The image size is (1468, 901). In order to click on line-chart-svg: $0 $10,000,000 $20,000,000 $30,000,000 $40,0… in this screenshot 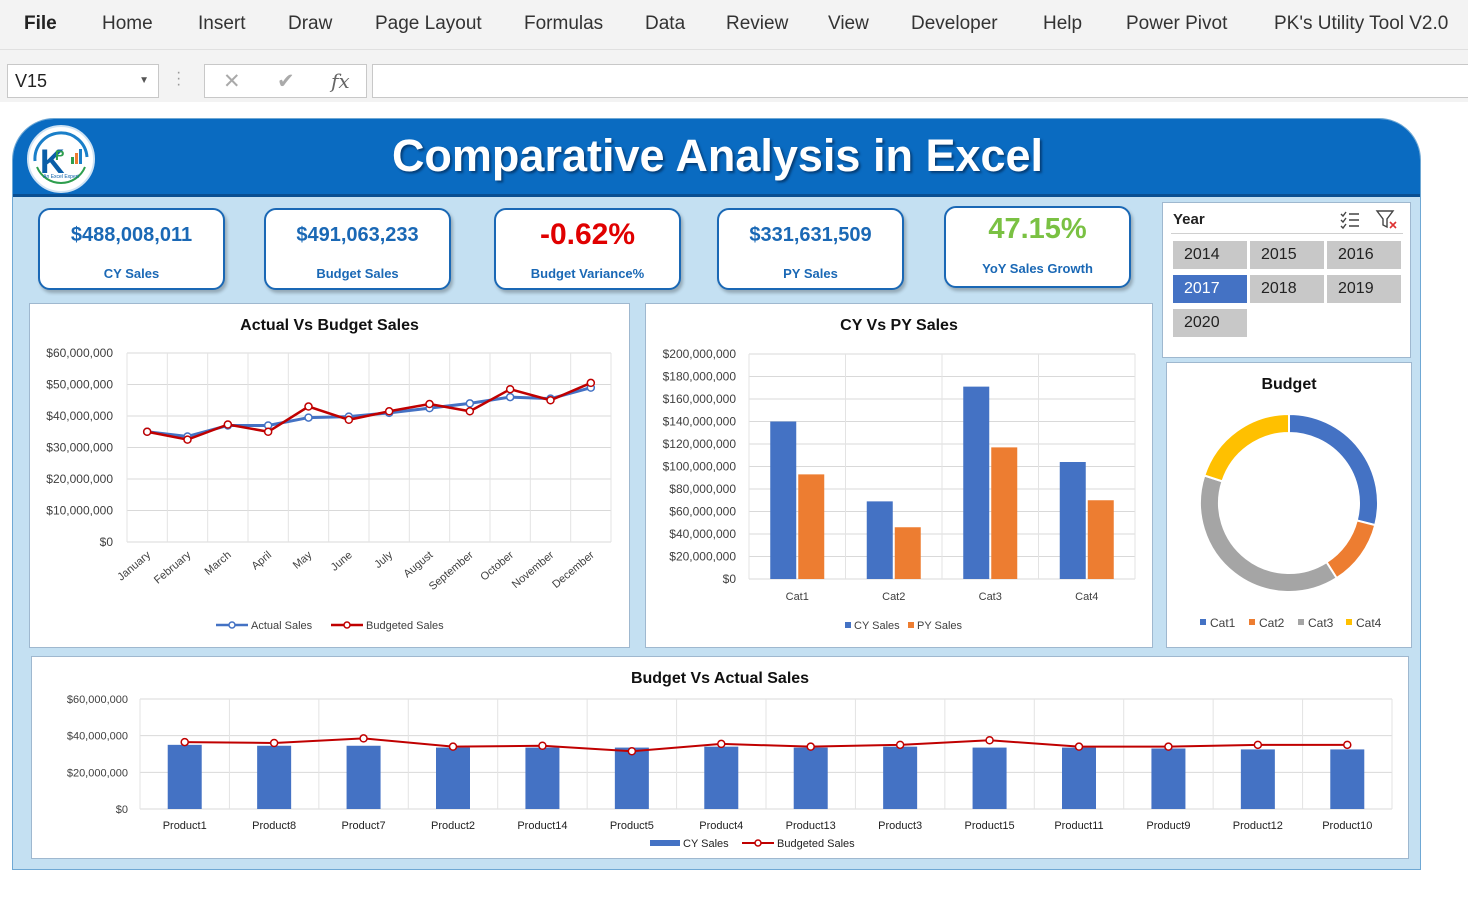, I will do `click(329, 489)`.